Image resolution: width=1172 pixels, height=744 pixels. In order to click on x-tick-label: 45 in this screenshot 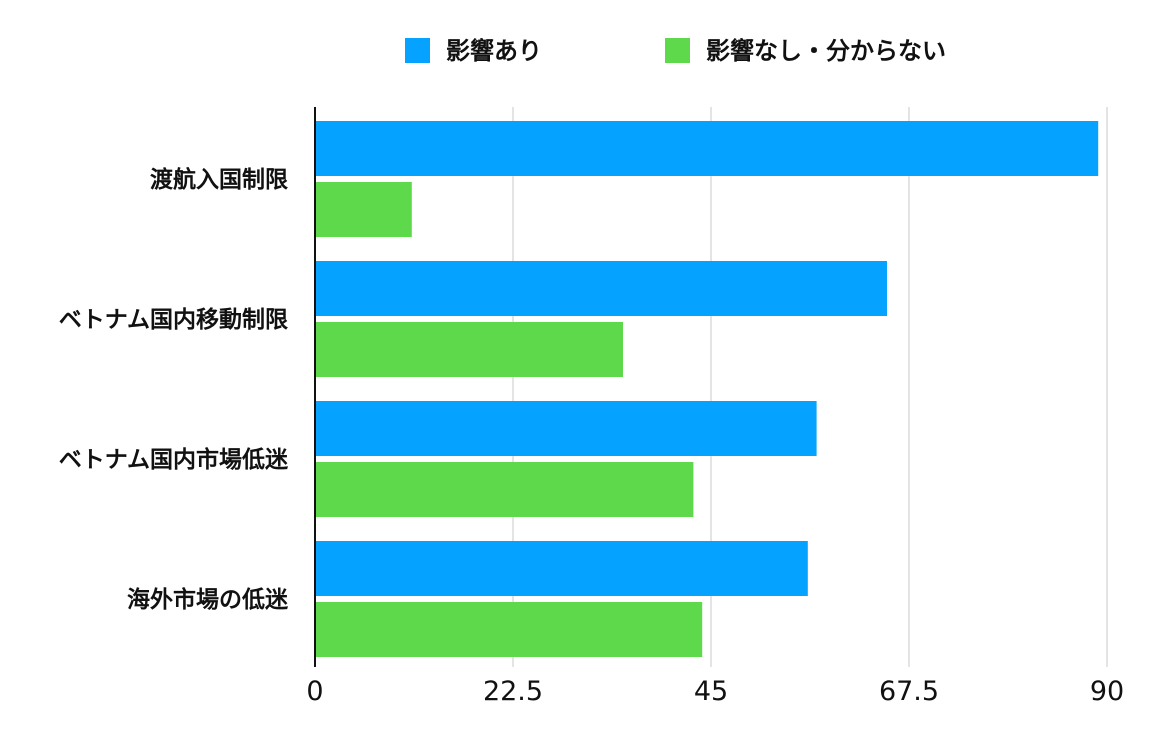, I will do `click(711, 691)`.